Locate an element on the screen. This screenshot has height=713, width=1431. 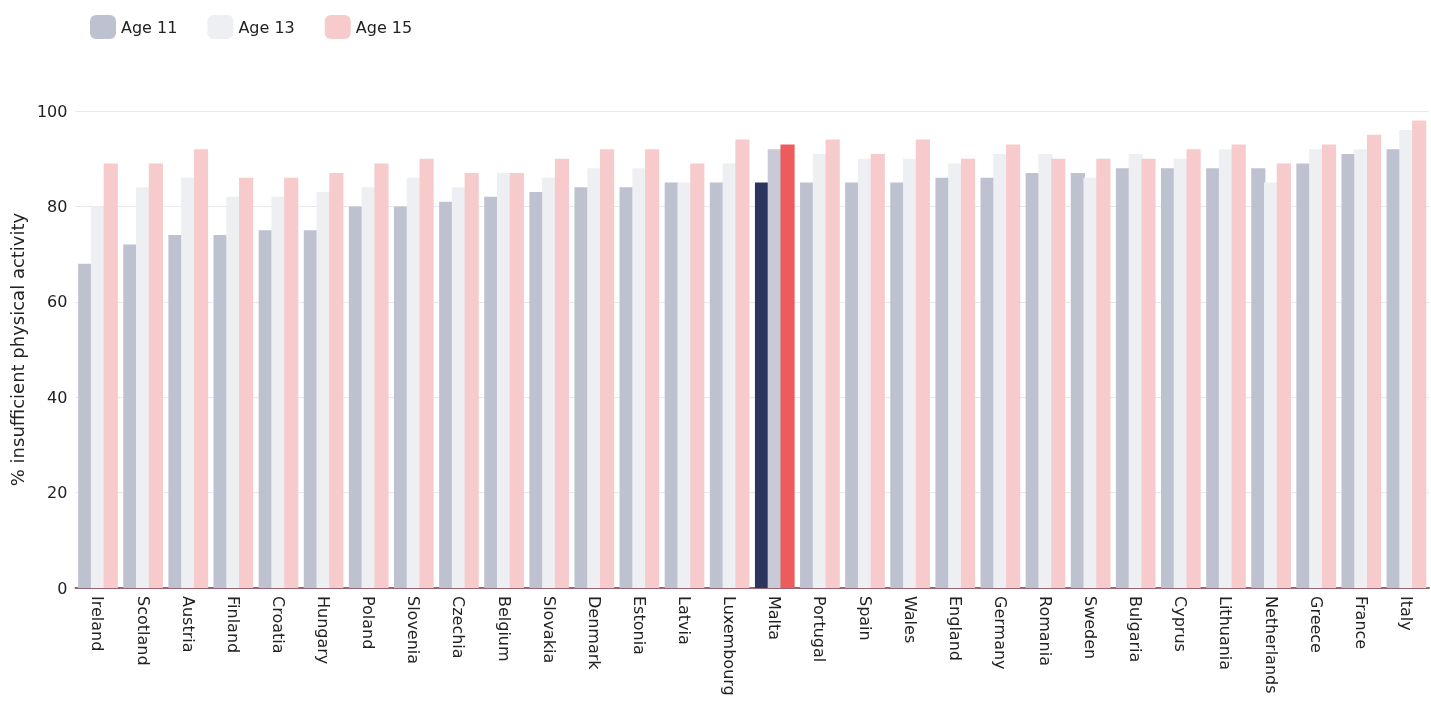
x-tick-label: Wales is located at coordinates (910, 620).